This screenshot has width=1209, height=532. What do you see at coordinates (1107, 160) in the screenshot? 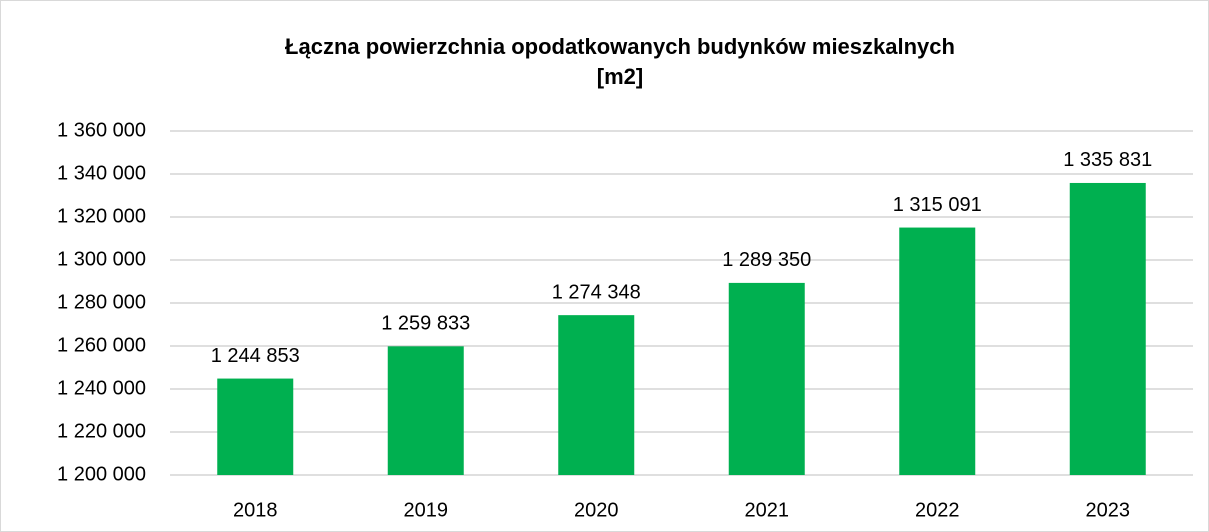
I see `data-label: 1 335 831` at bounding box center [1107, 160].